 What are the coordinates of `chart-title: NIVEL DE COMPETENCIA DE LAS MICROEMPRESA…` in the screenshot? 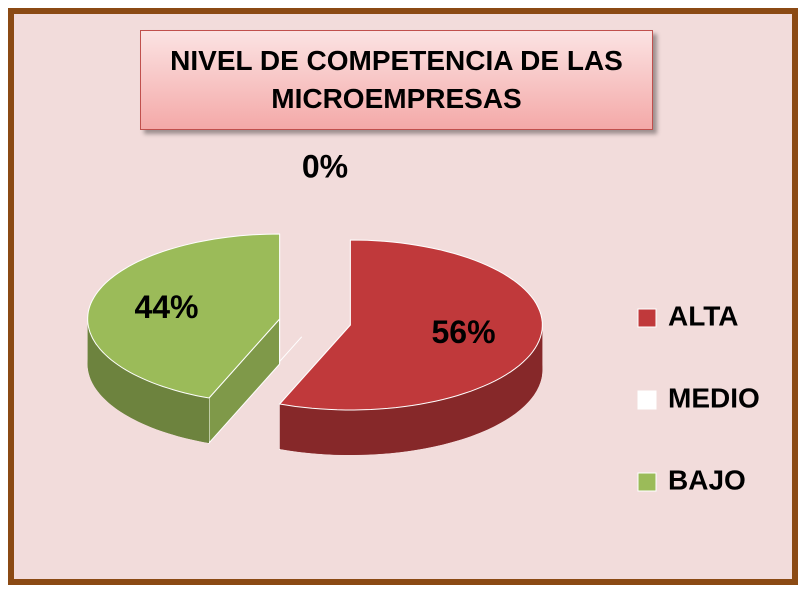 It's located at (396, 79).